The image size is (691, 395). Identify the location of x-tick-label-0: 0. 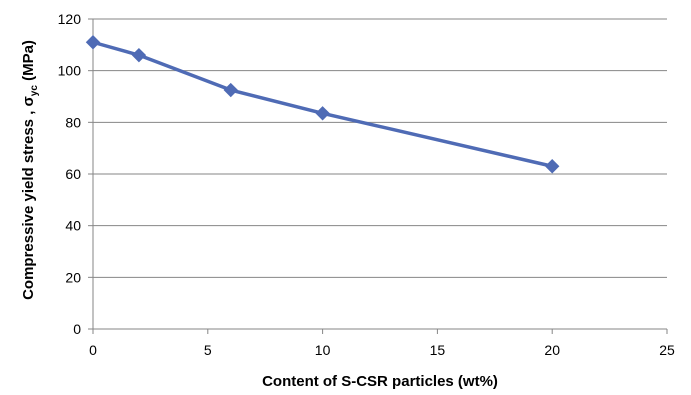
(93, 350).